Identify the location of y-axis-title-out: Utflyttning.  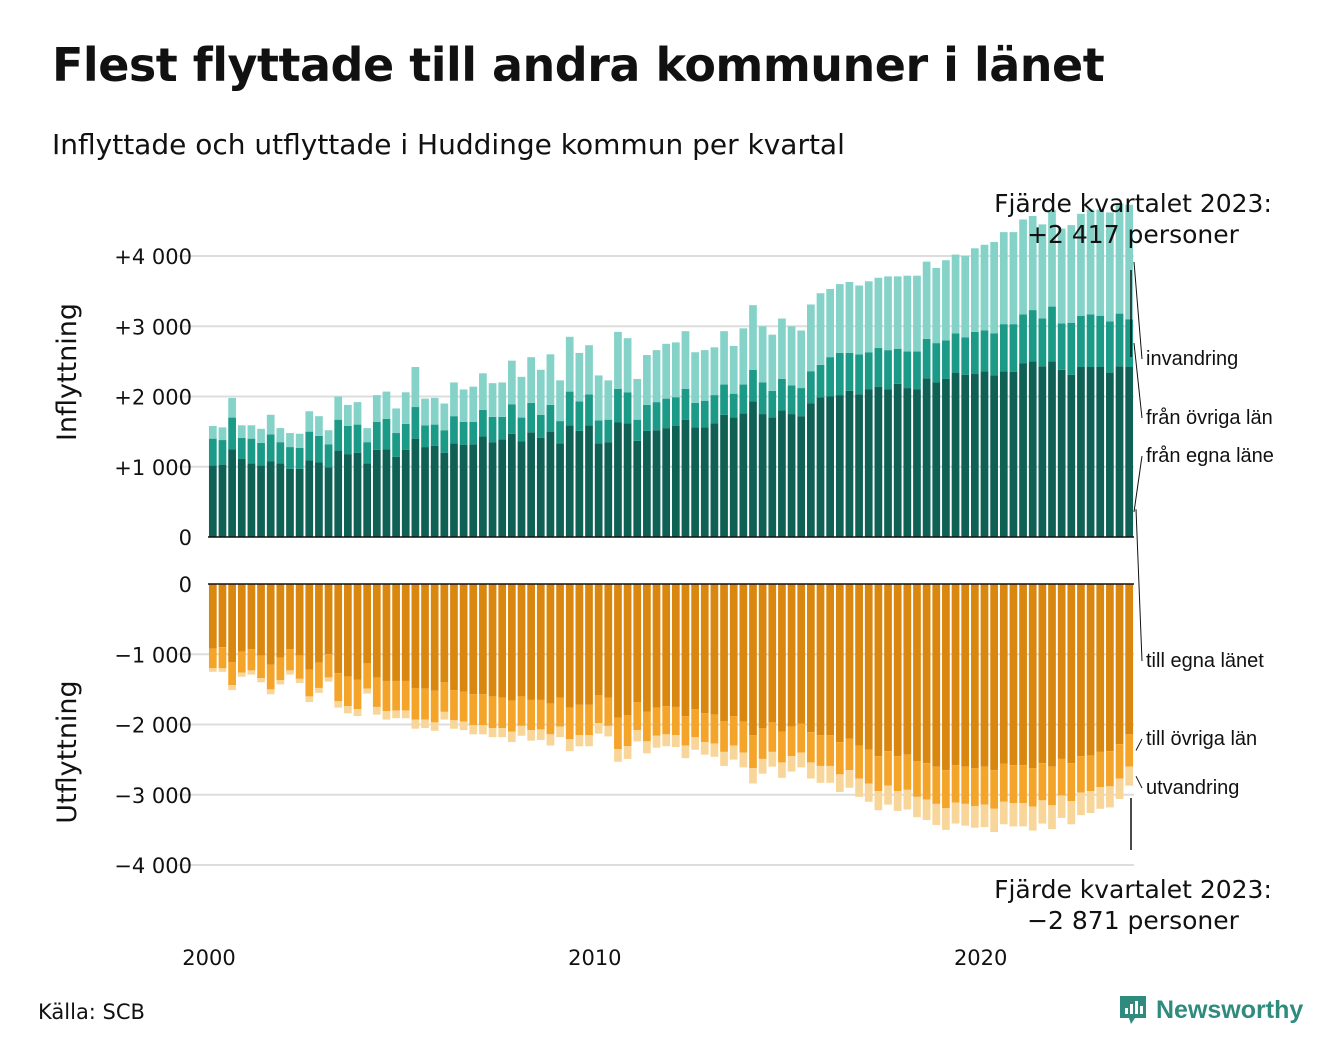
(67, 751).